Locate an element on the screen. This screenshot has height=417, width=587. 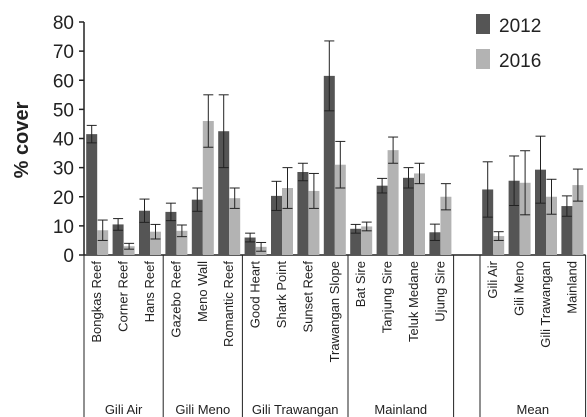
group-label: Mean is located at coordinates (533, 409).